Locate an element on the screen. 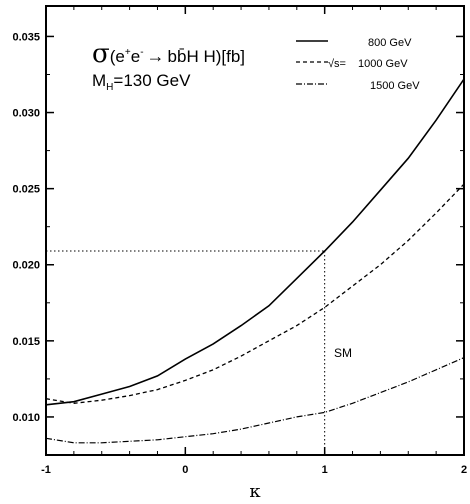 Image resolution: width=470 pixels, height=504 pixels. x-tick-label: 2 is located at coordinates (464, 470).